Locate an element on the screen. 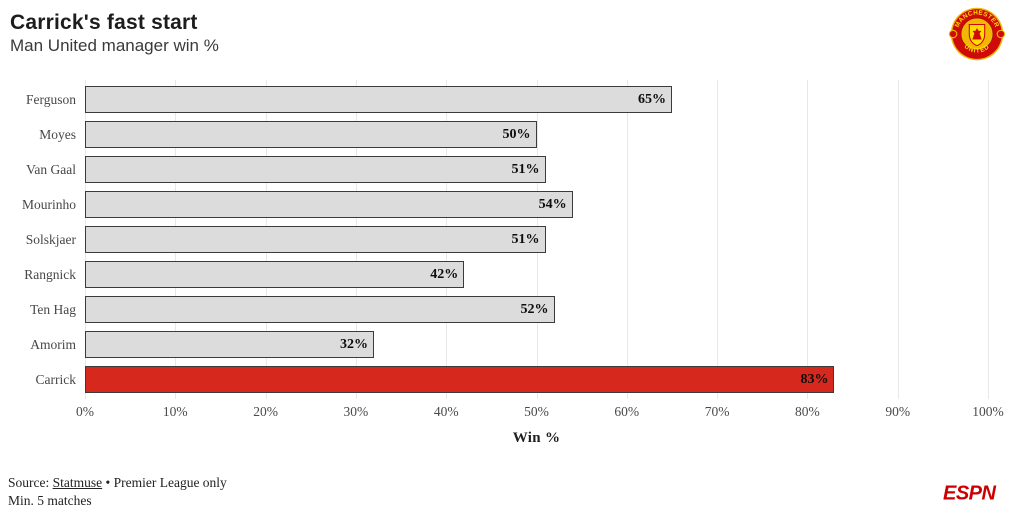 The width and height of the screenshot is (1020, 519). x-tick-label: 60% is located at coordinates (627, 411).